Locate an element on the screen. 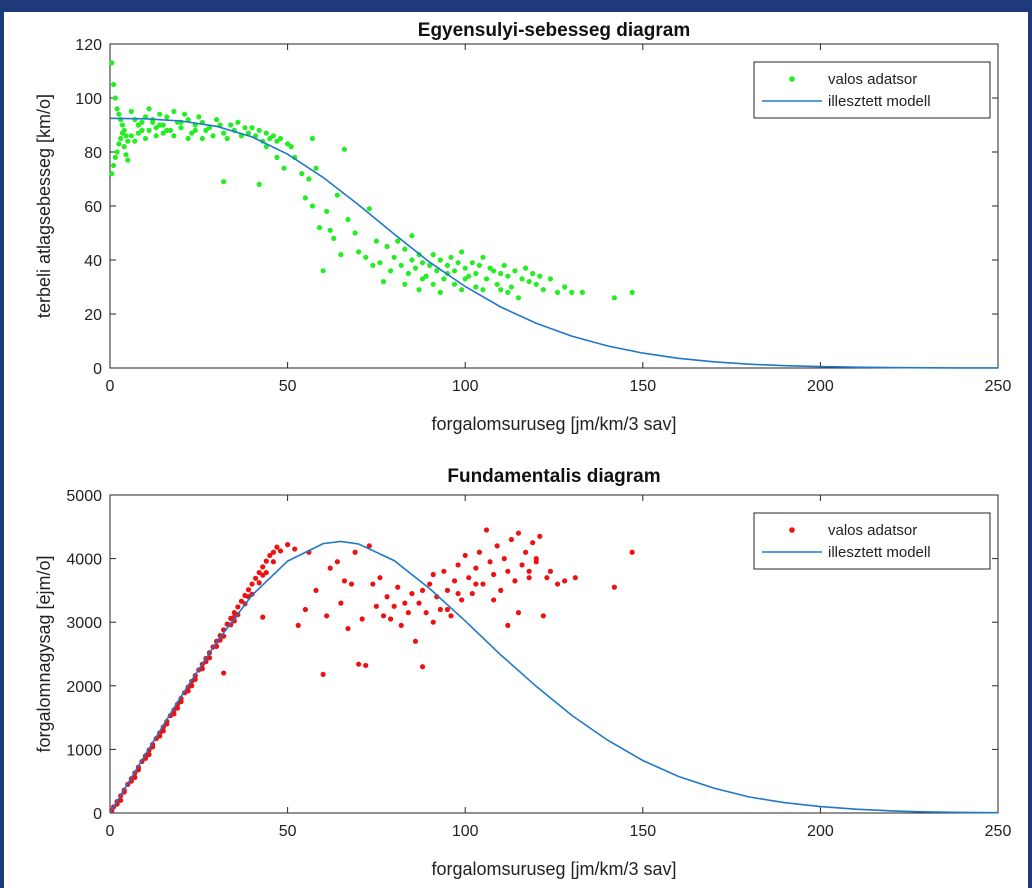 This screenshot has width=1032, height=888. chart2-x-tick-label: 50 is located at coordinates (288, 831).